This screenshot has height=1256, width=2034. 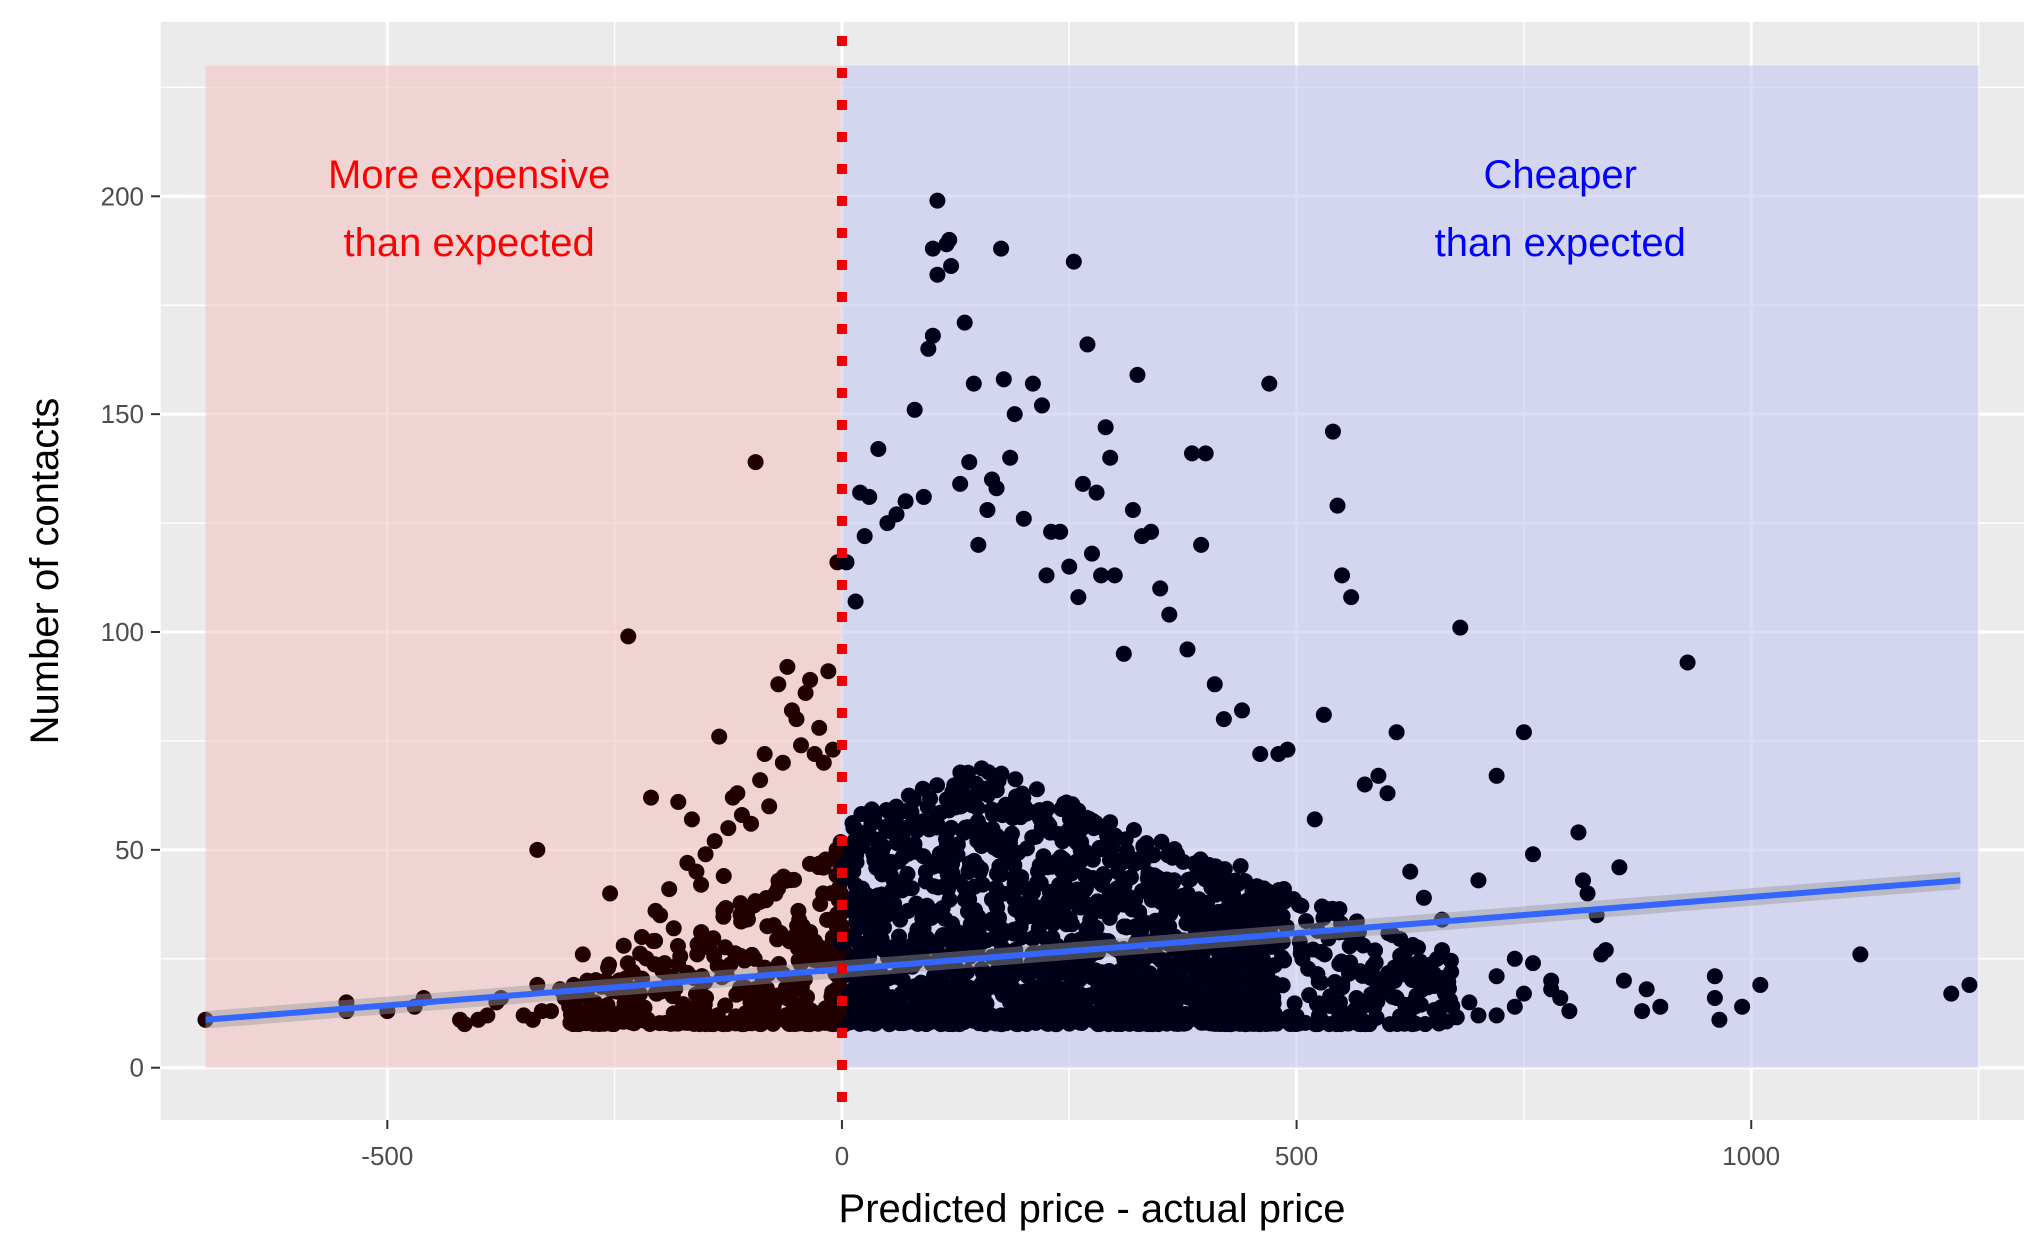 What do you see at coordinates (1070, 1145) in the screenshot?
I see `x-axis: -500 0 500 1000` at bounding box center [1070, 1145].